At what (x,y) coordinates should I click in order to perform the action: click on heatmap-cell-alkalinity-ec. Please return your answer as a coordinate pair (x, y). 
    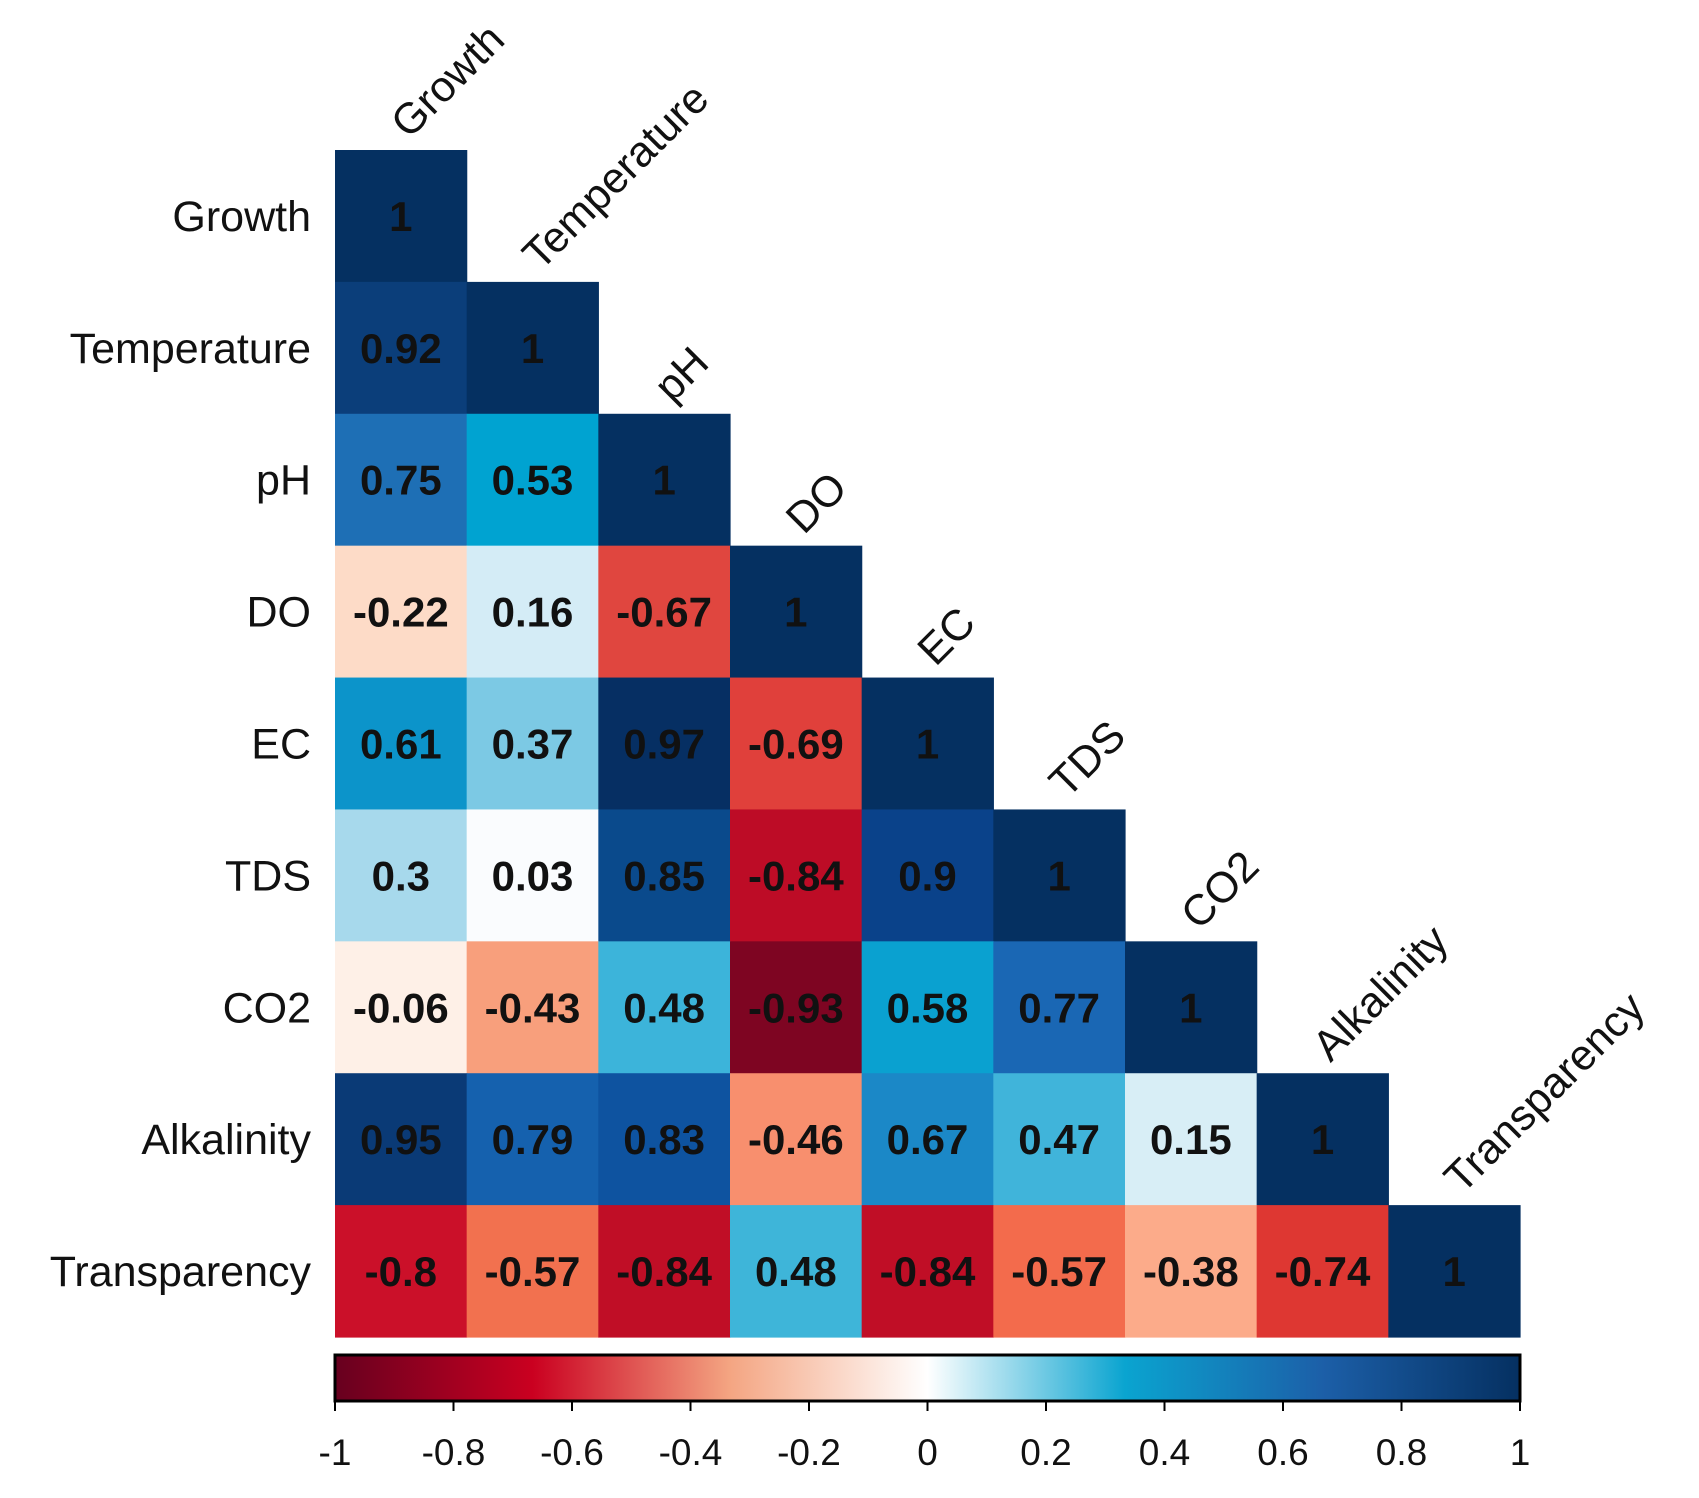
    Looking at the image, I should click on (927, 1139).